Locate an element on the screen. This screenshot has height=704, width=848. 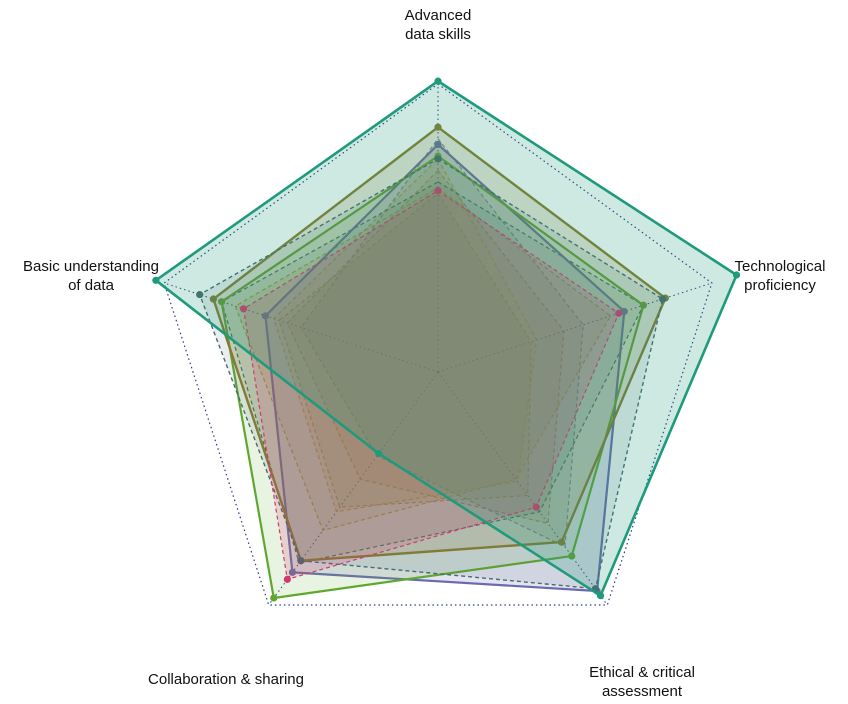
axis-label-3: Ethical & critical assessment is located at coordinates (642, 682).